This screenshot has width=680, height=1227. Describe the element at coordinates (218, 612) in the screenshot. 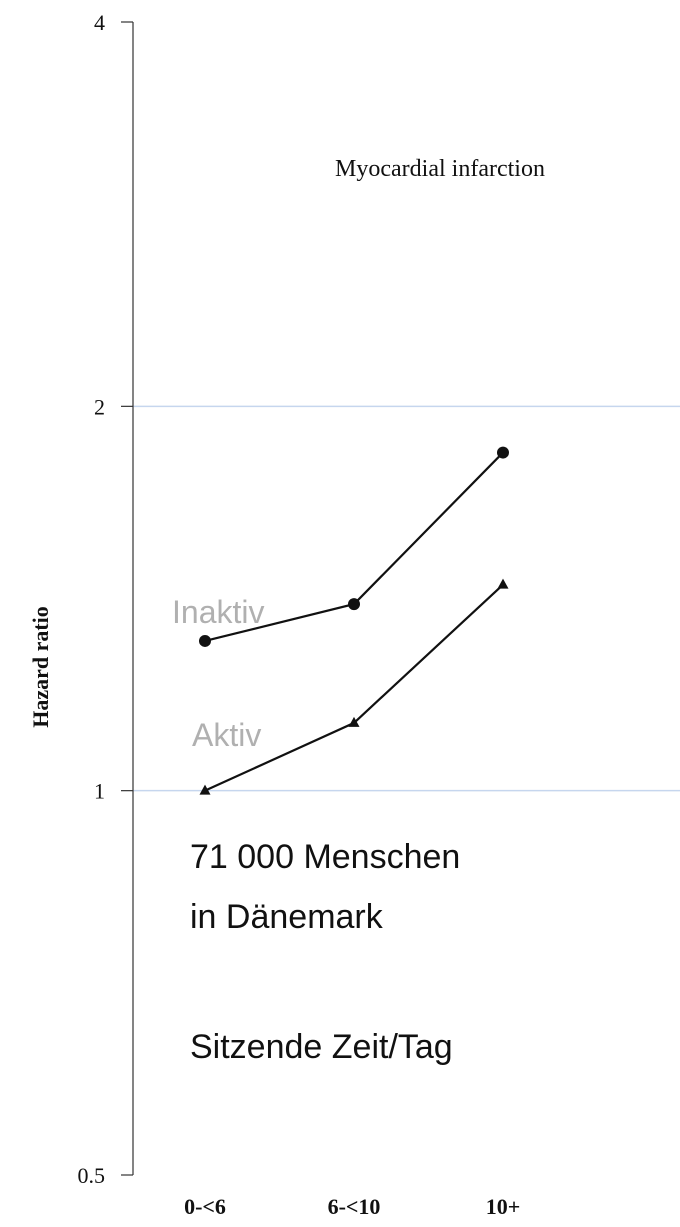

I see `series-label-inaktiv: Inaktiv` at that location.